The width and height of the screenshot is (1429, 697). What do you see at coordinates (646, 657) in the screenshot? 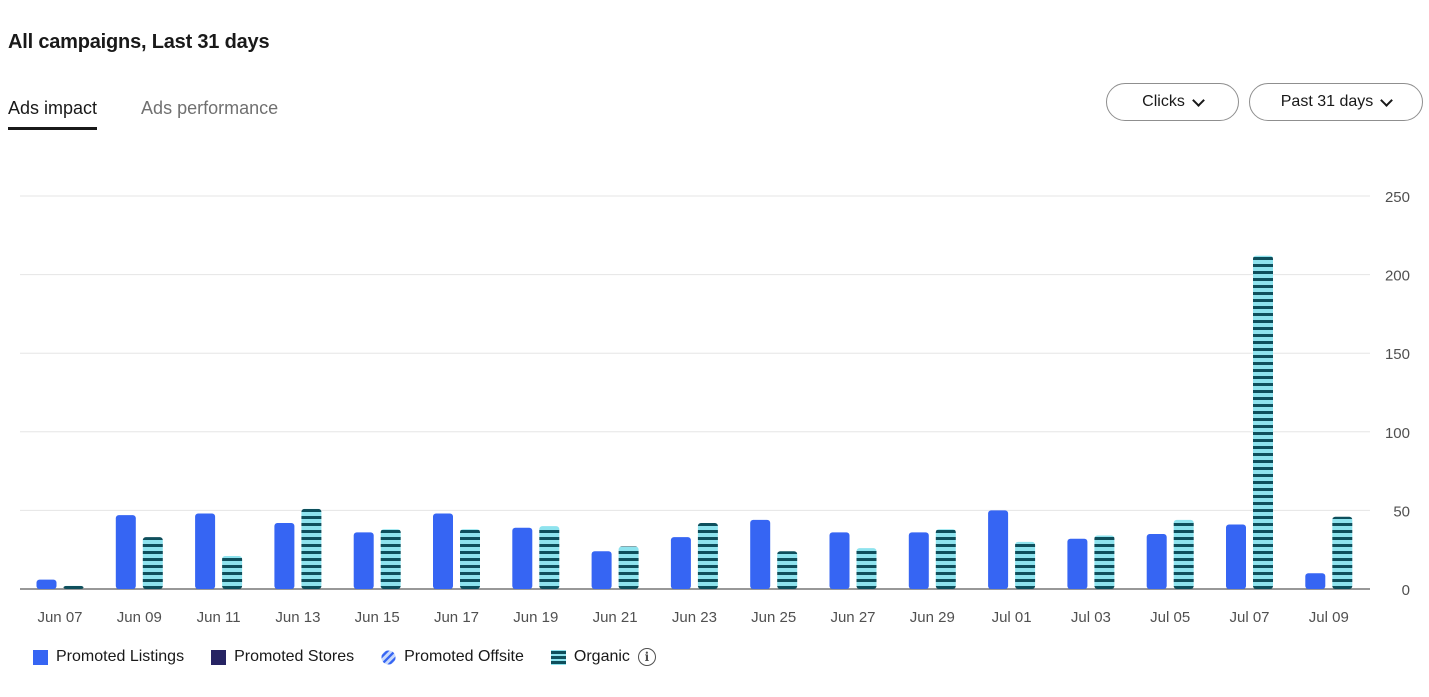
I see `info-icon: i` at bounding box center [646, 657].